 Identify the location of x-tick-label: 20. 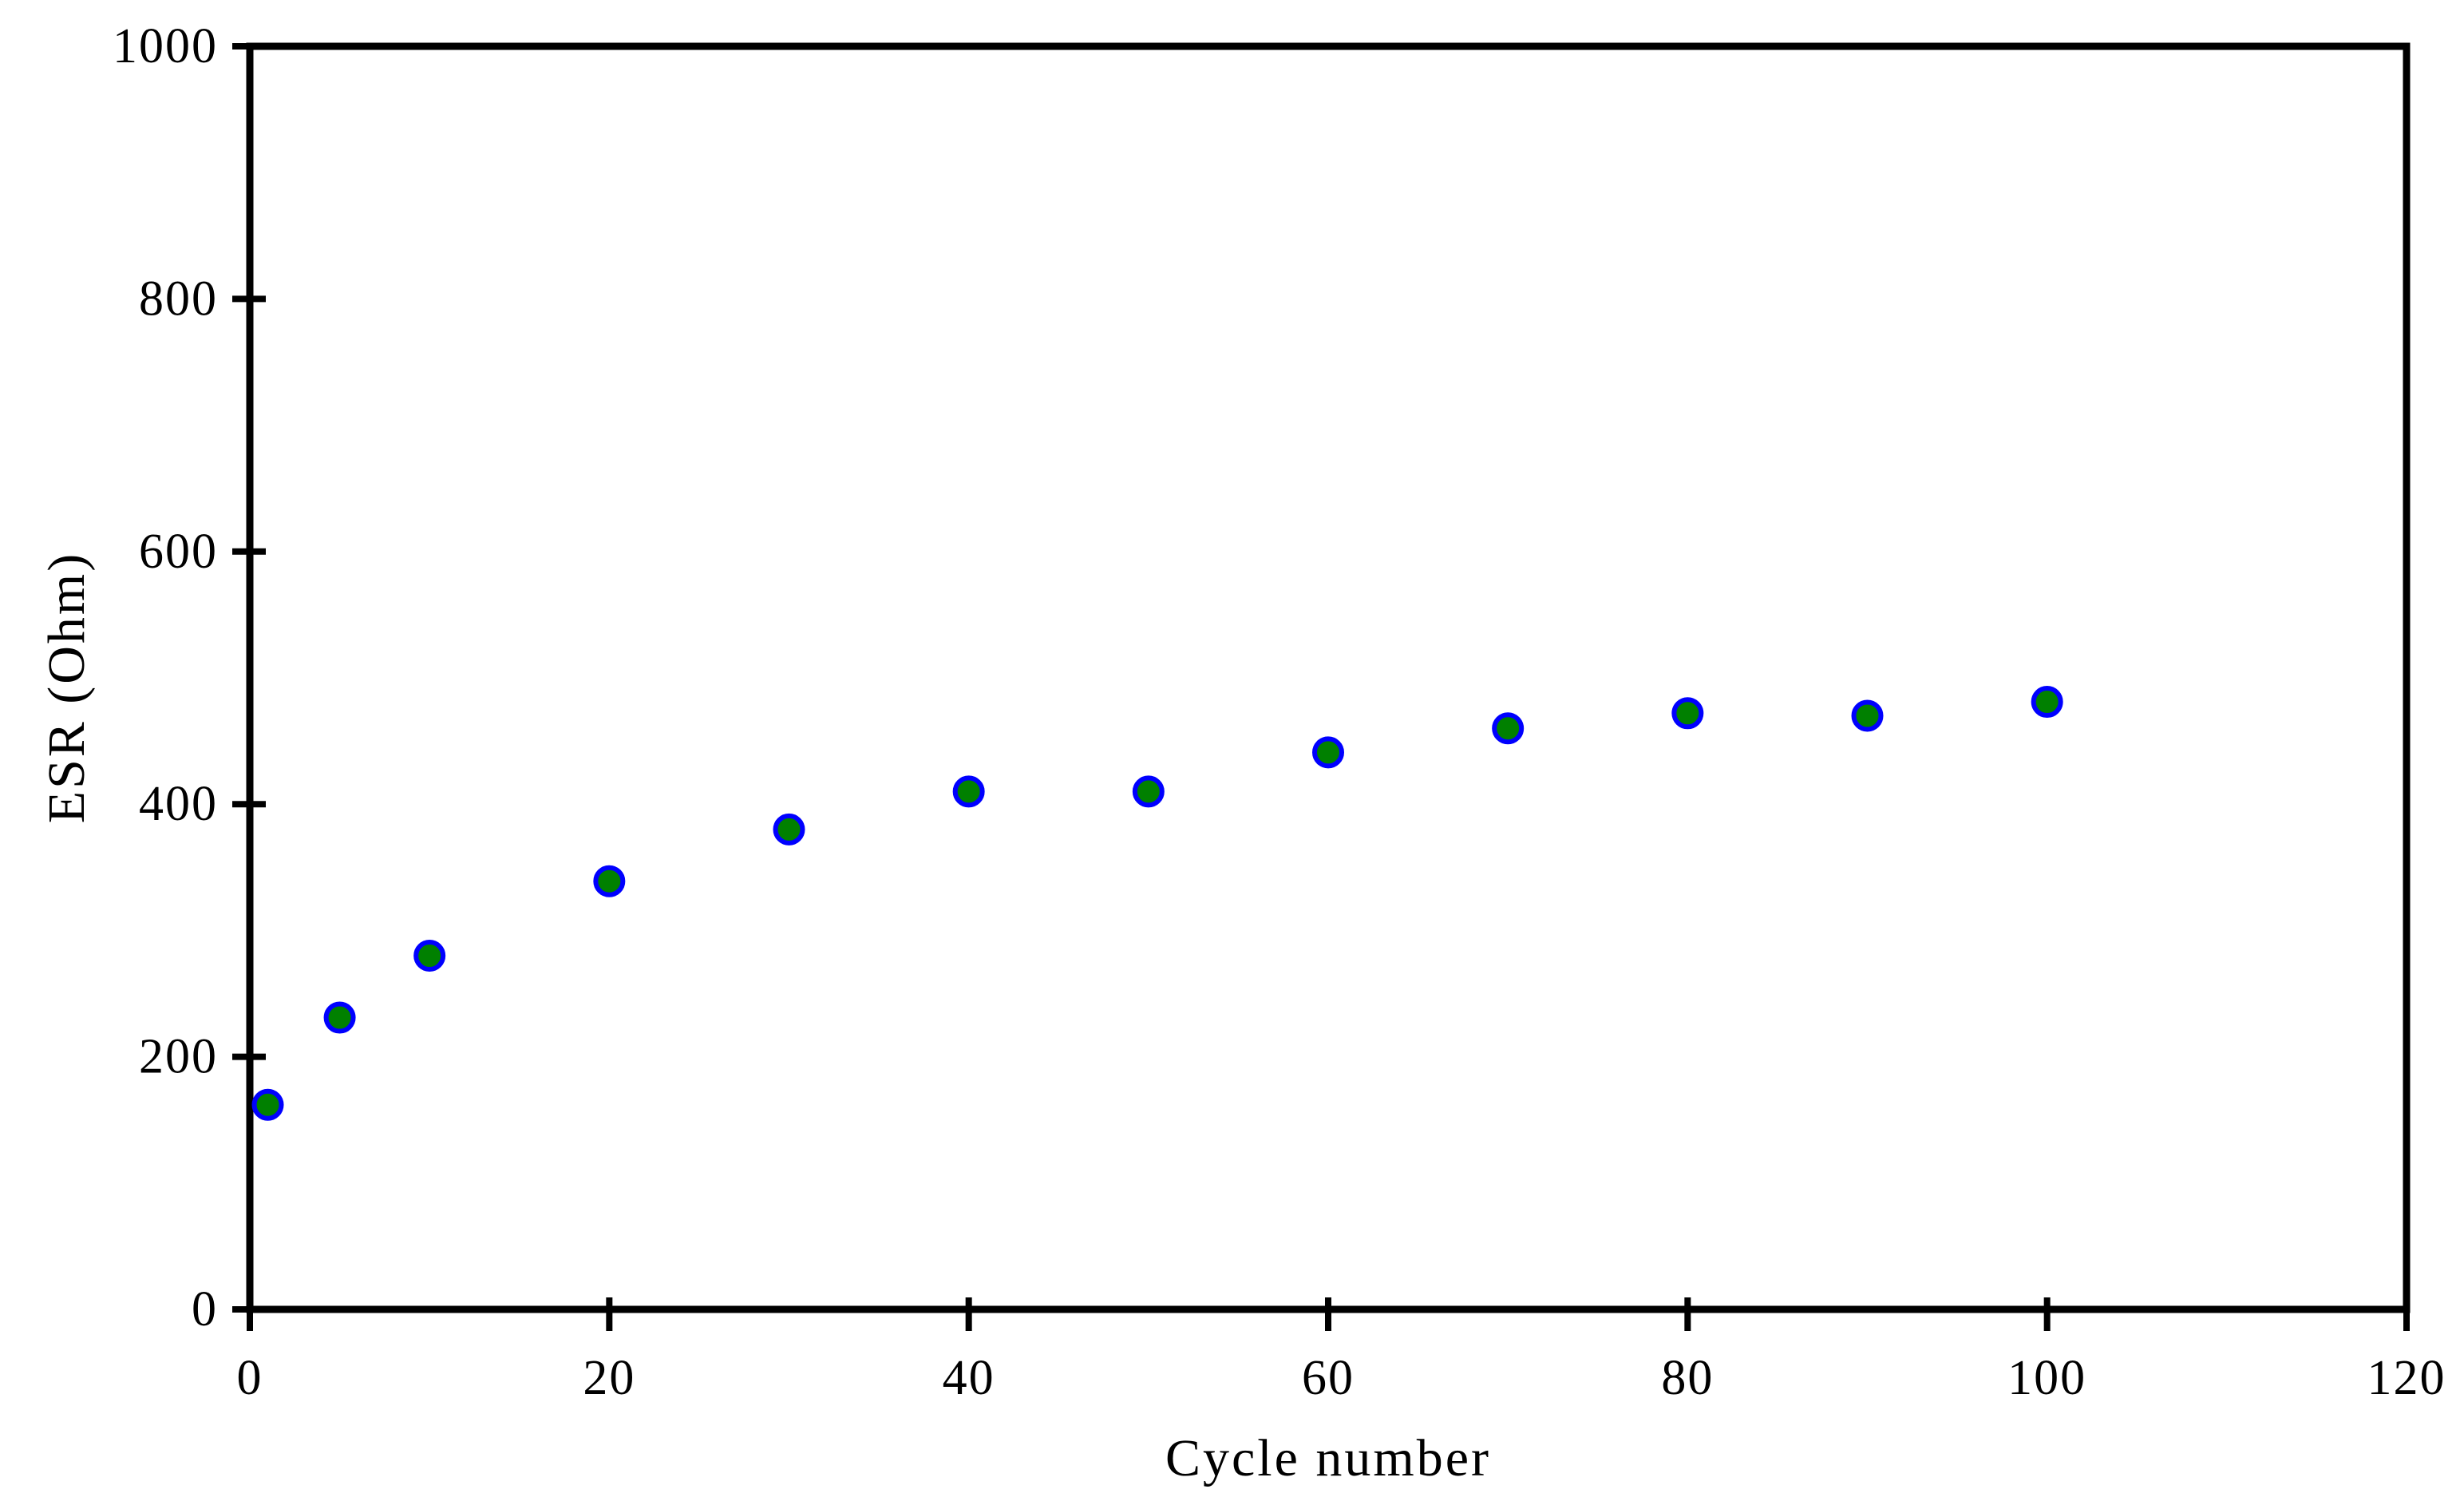
(609, 1378).